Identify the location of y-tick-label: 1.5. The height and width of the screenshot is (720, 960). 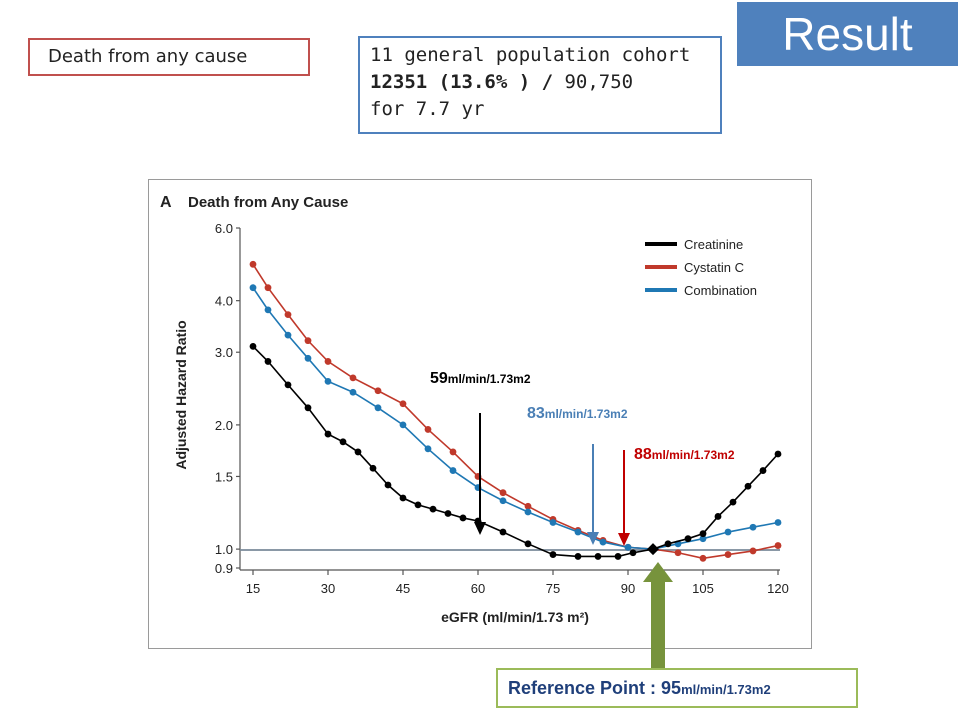
(224, 476).